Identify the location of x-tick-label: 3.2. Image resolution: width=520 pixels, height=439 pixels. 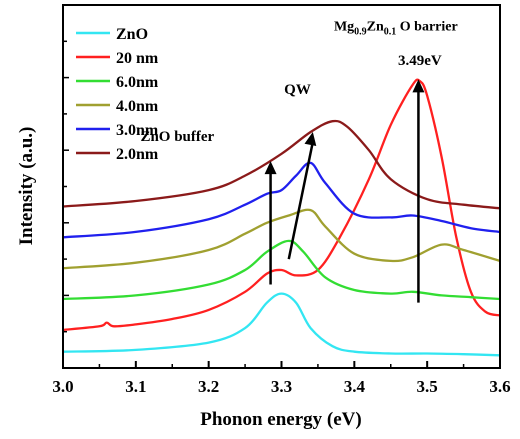
(208, 386).